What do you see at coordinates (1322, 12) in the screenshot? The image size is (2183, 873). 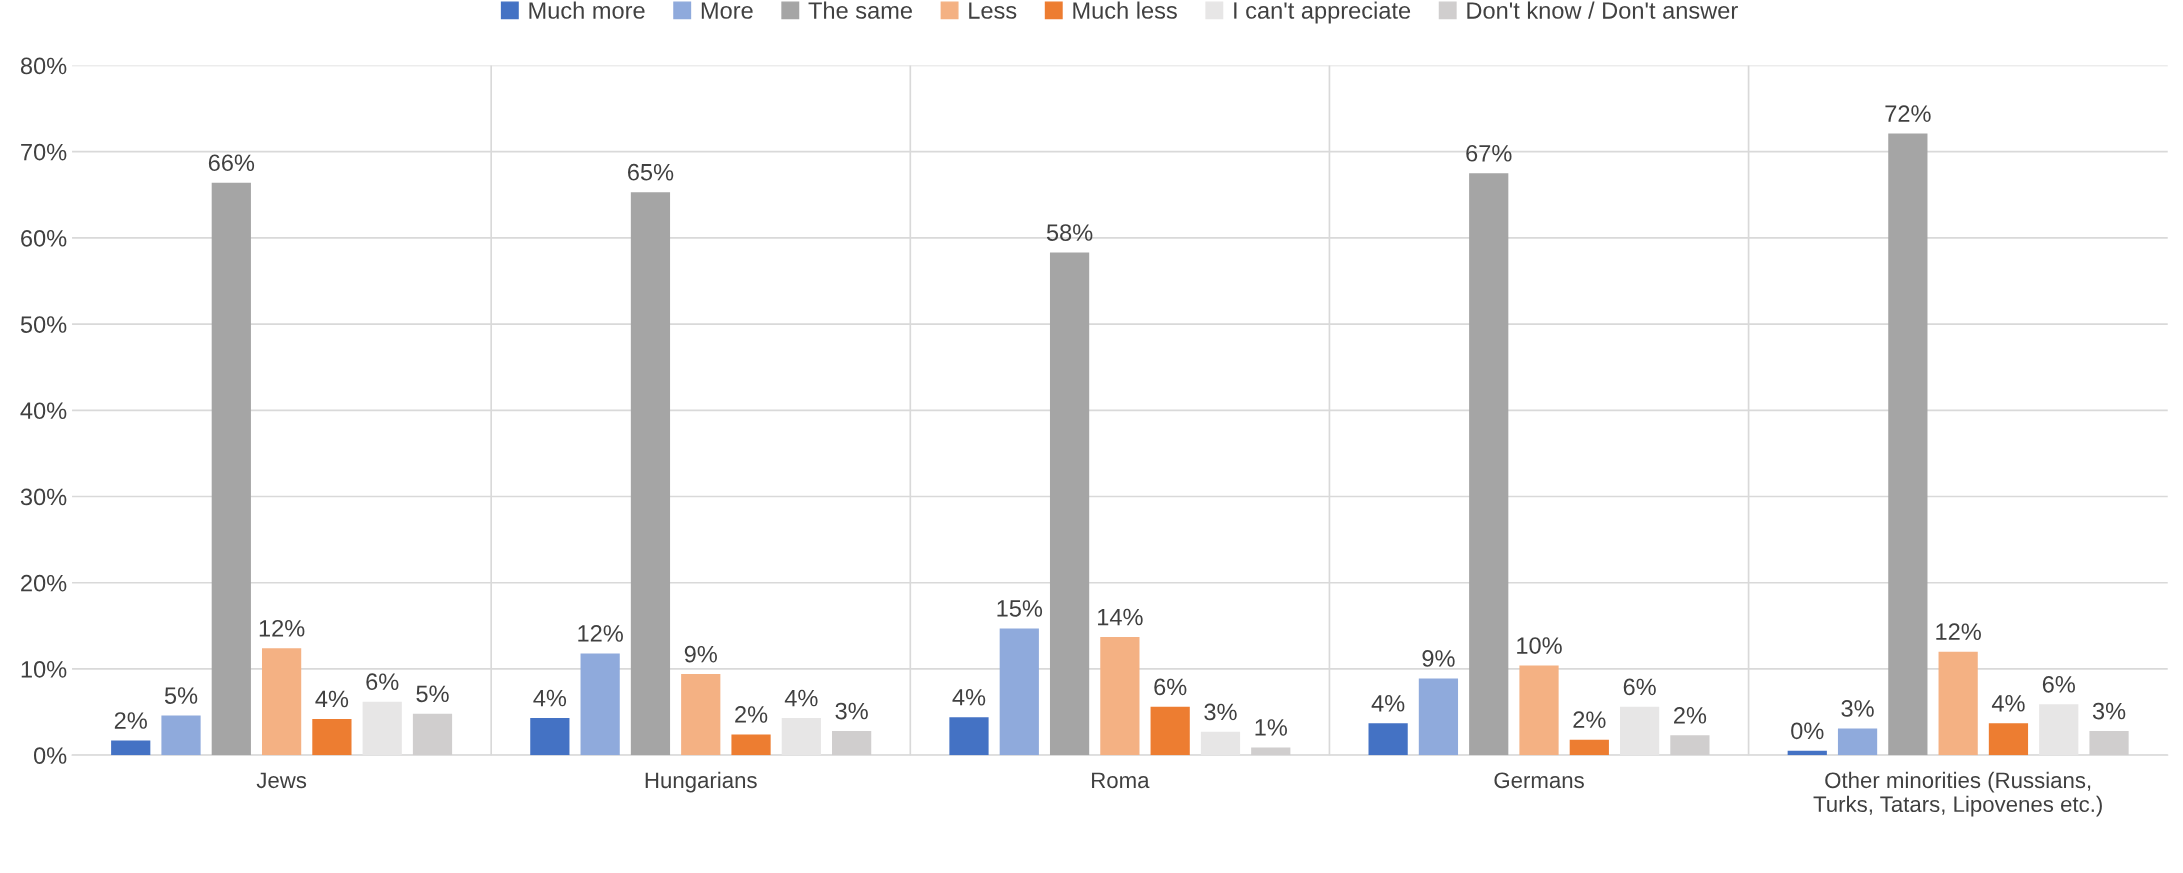 I see `legend-label: I can't appreciate` at bounding box center [1322, 12].